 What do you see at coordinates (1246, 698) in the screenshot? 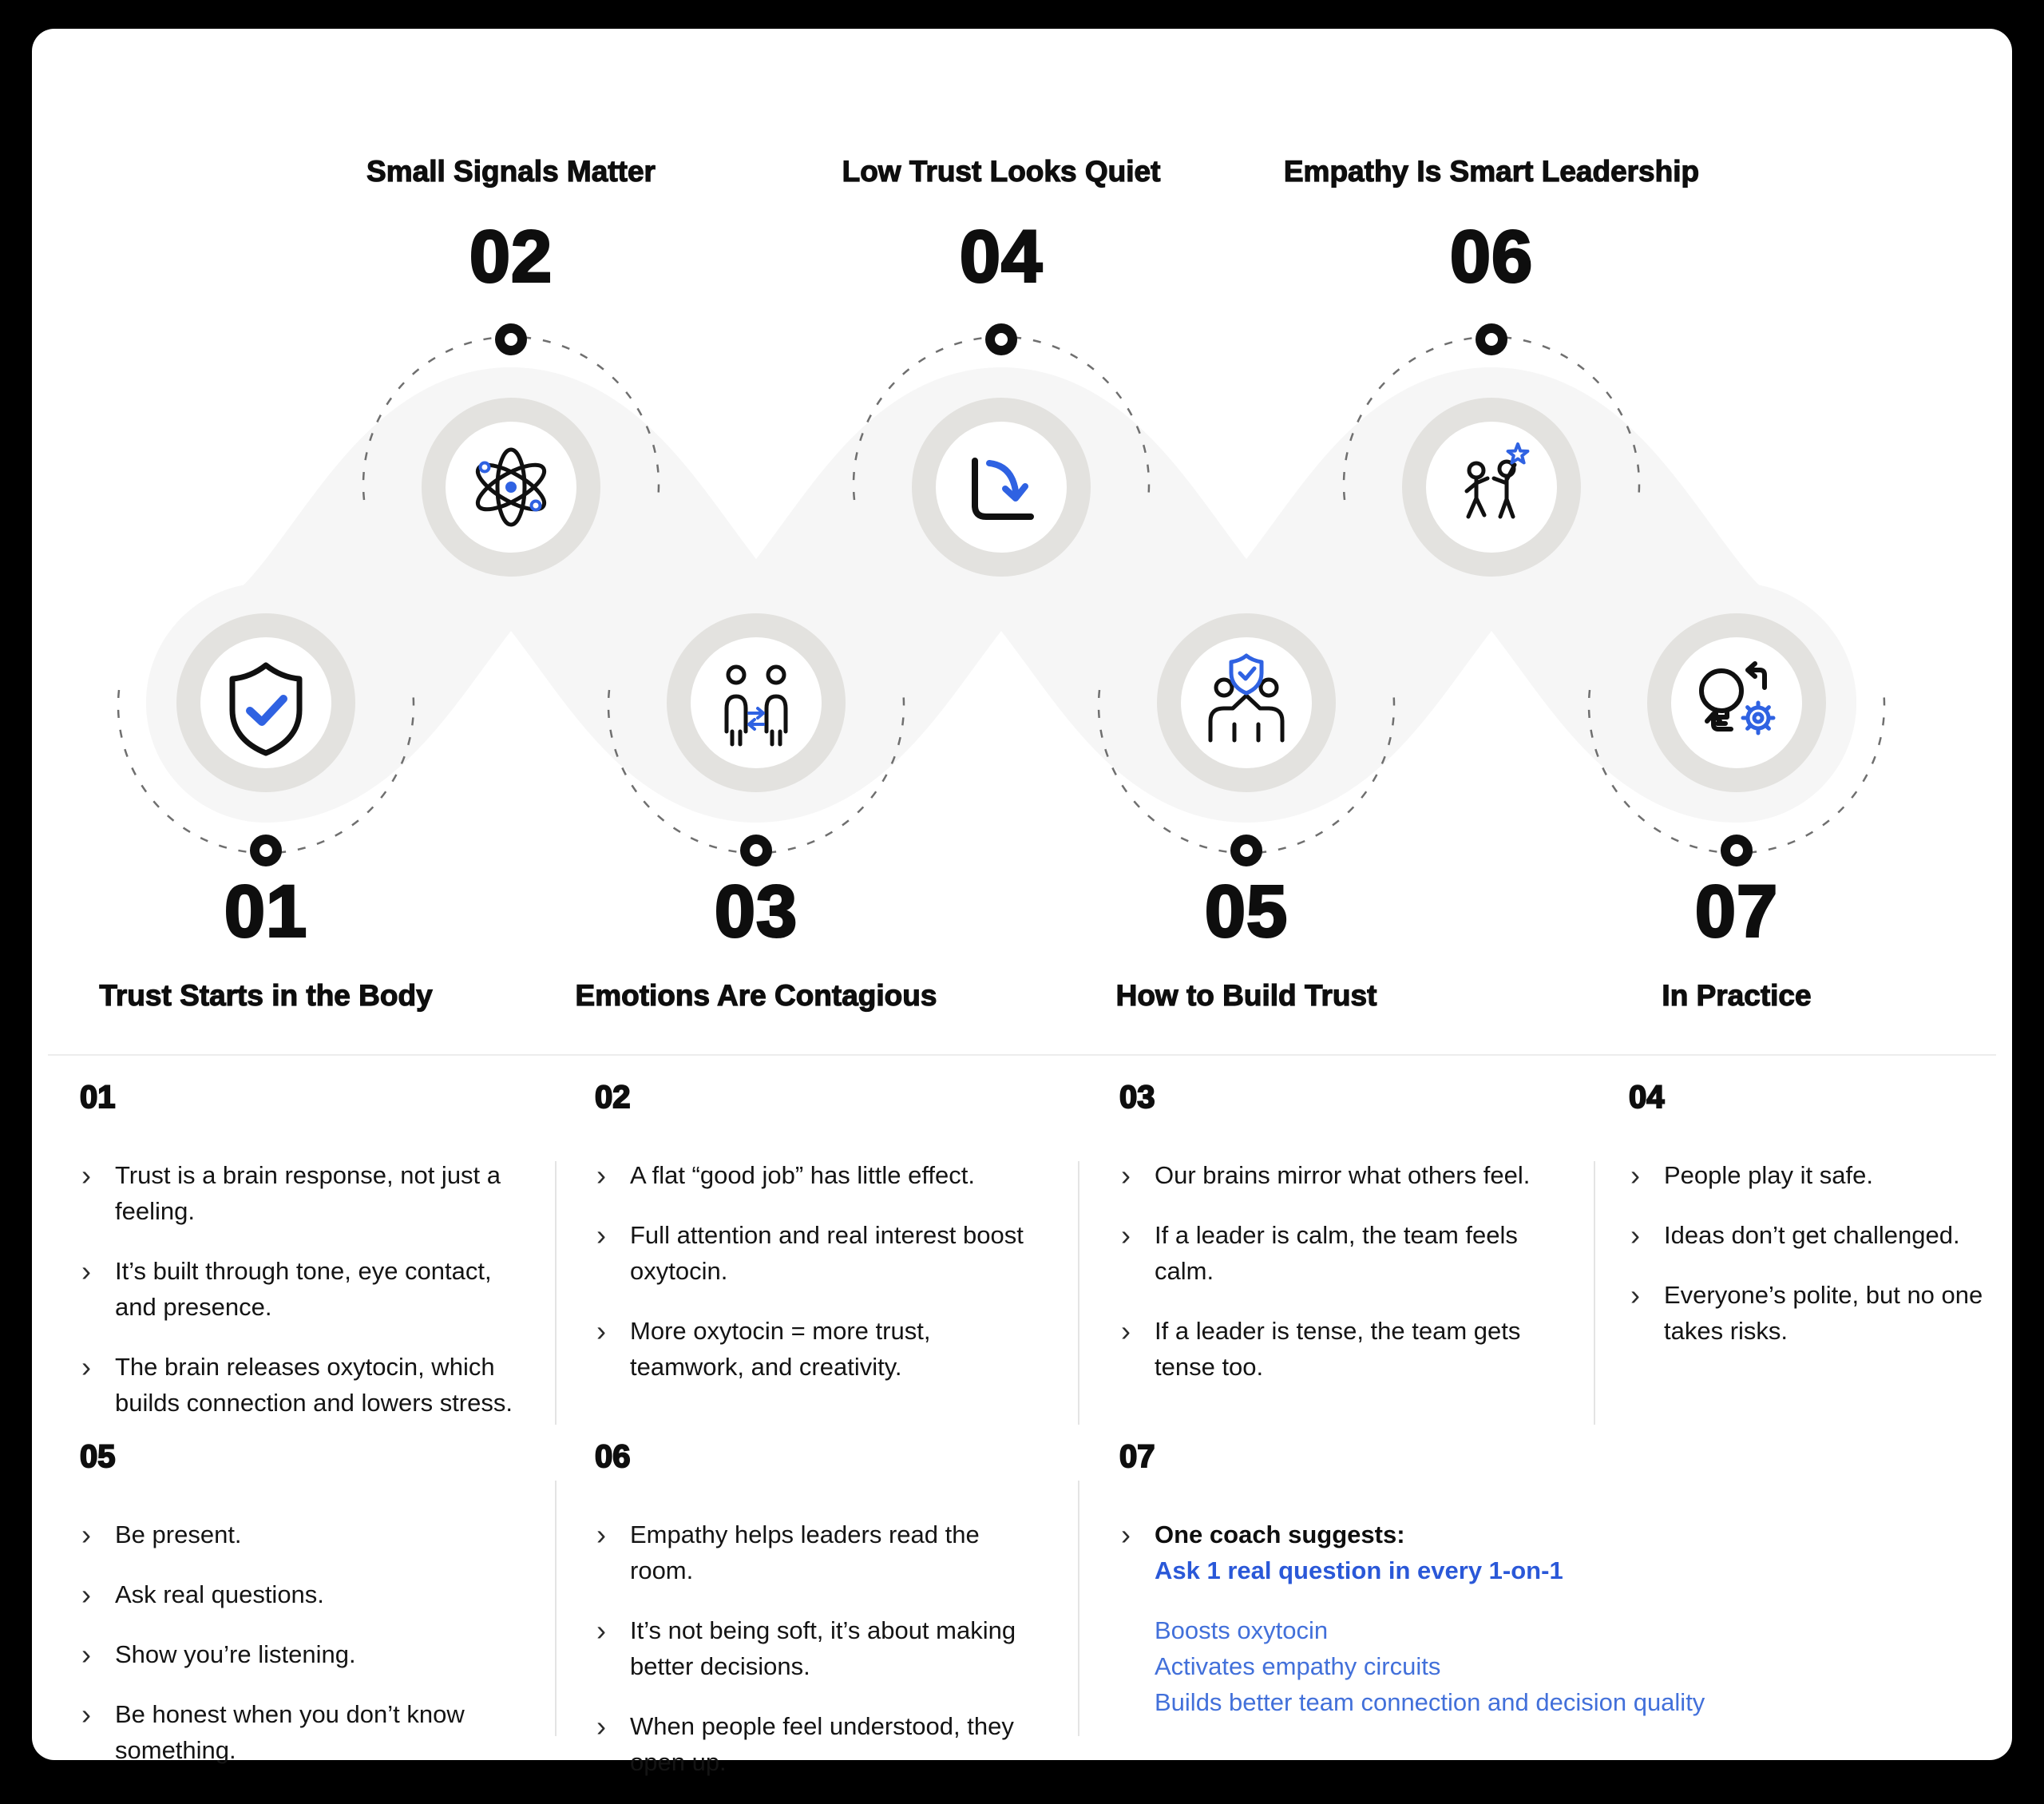
I see `team-trust-icon` at bounding box center [1246, 698].